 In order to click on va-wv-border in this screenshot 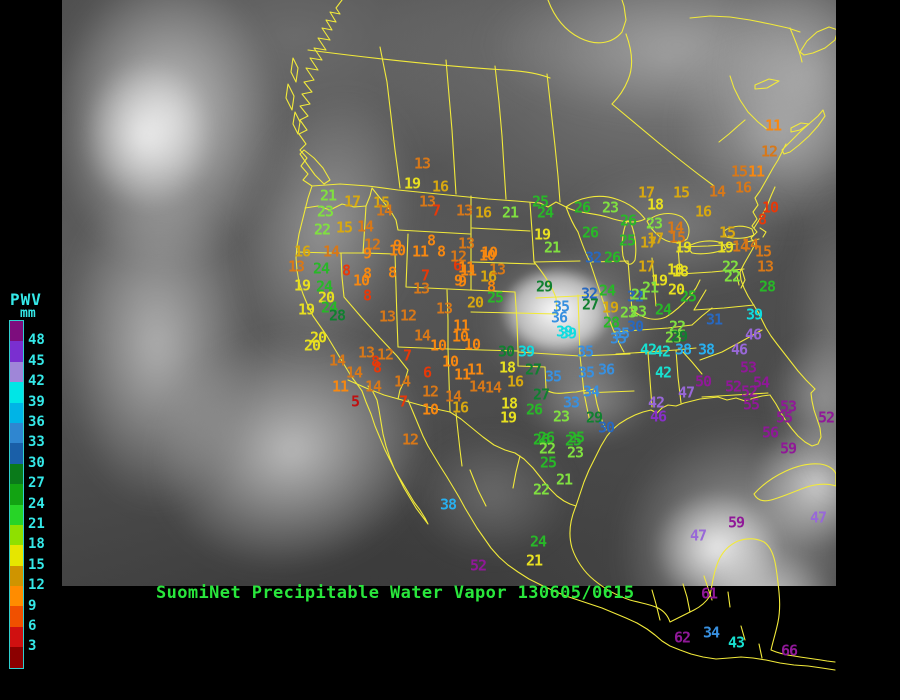, I will do `click(698, 295)`.